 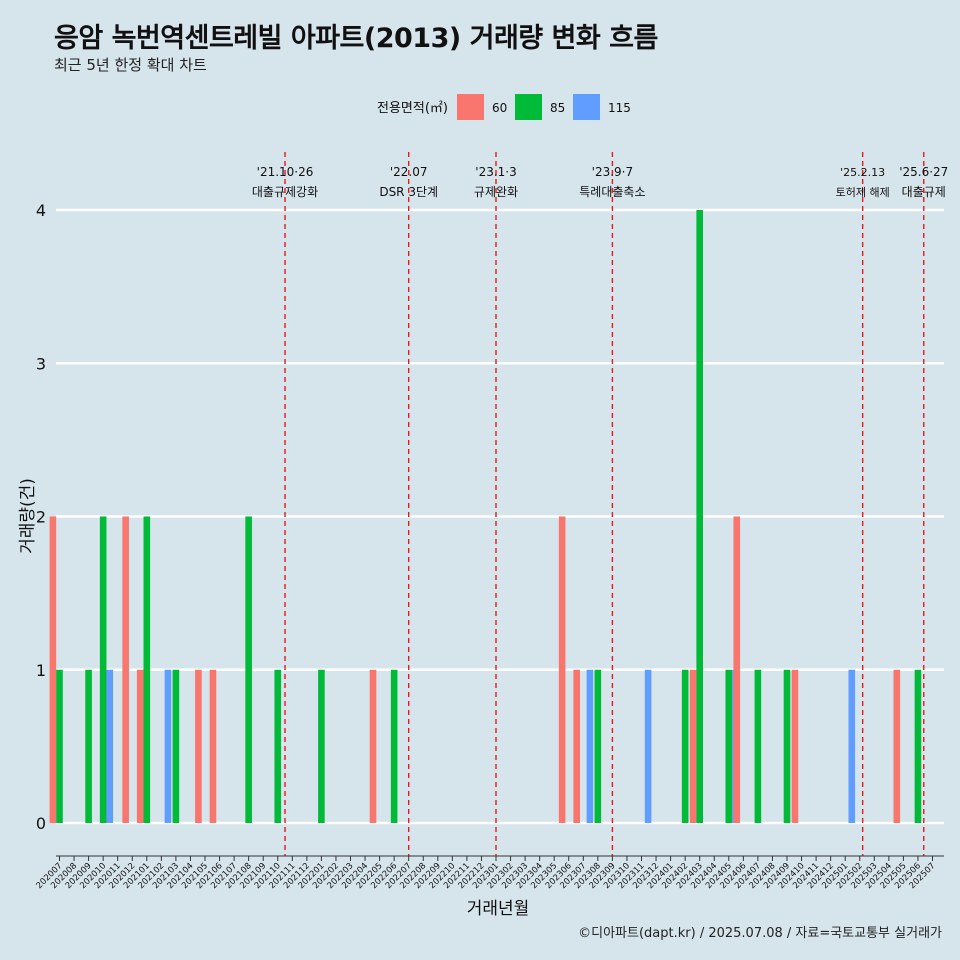 What do you see at coordinates (496, 192) in the screenshot?
I see `event-label: 규제완화` at bounding box center [496, 192].